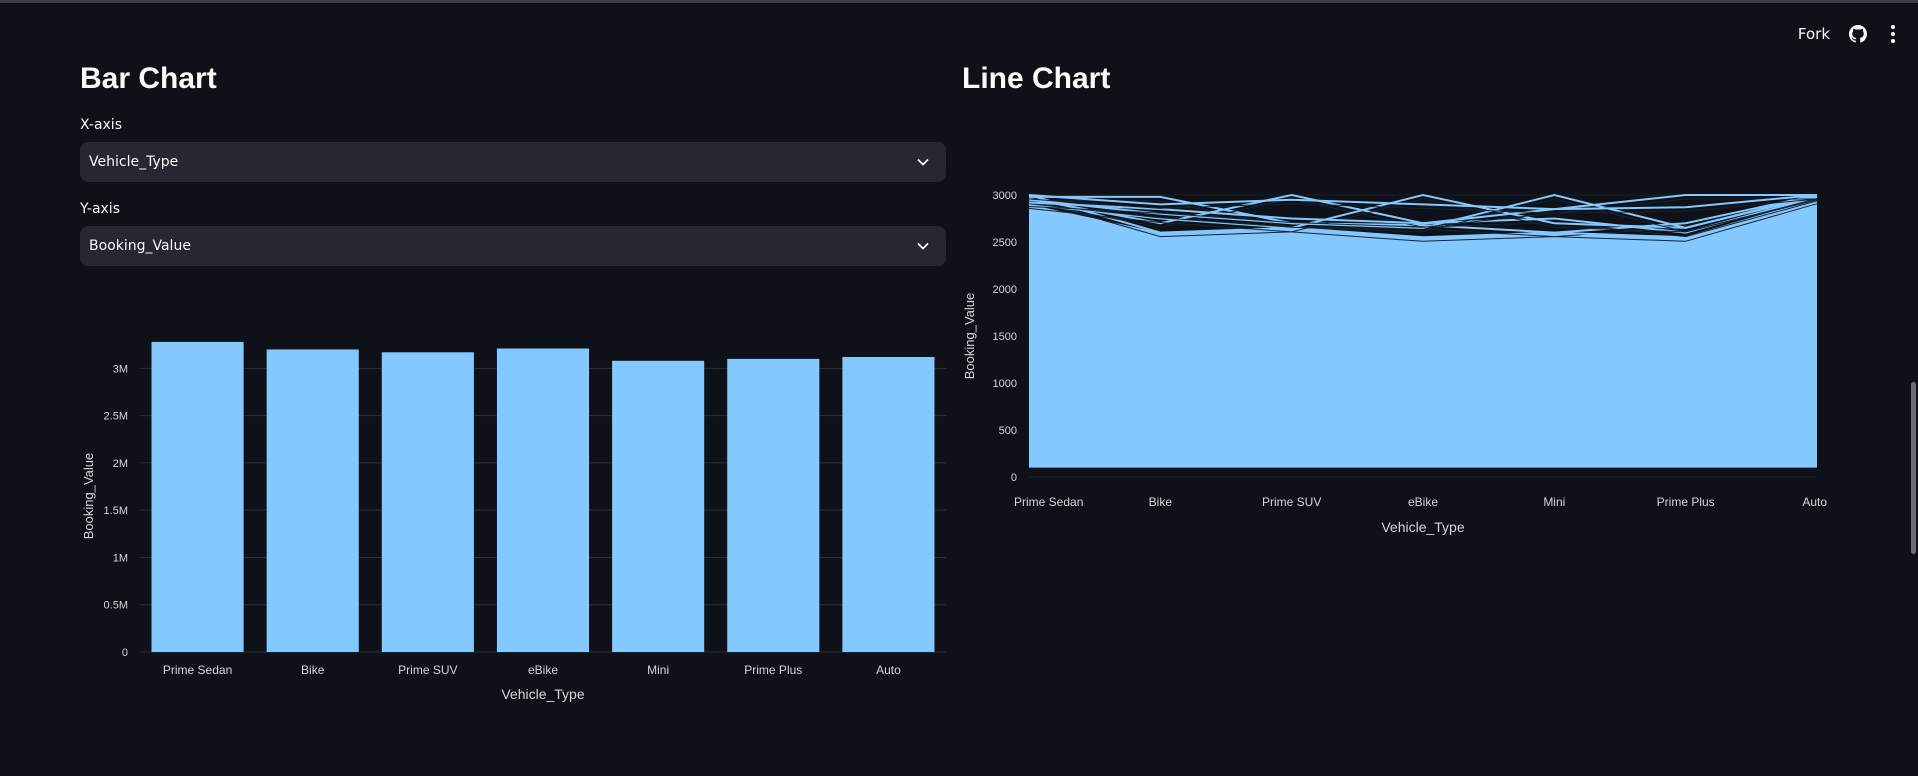 The width and height of the screenshot is (1918, 776). I want to click on y-tick-label: 1M, so click(120, 558).